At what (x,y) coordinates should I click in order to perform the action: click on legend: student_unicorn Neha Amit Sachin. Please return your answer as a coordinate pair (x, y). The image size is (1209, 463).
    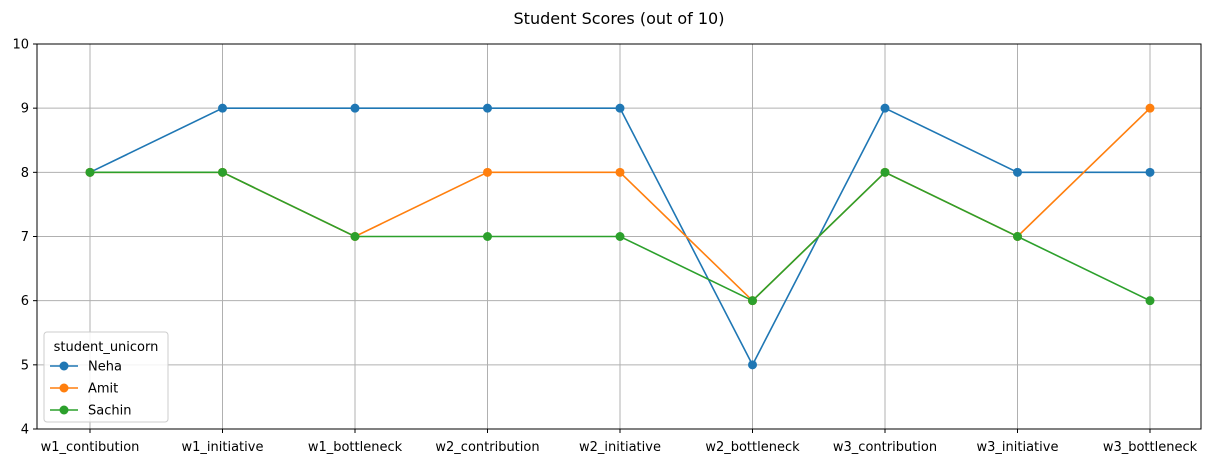
    Looking at the image, I should click on (106, 377).